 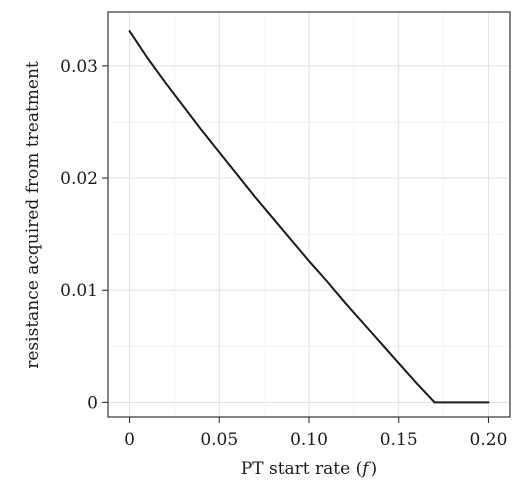 I want to click on x-axis: 0 0.05 0.10 0.15 0.20, so click(x=315, y=433).